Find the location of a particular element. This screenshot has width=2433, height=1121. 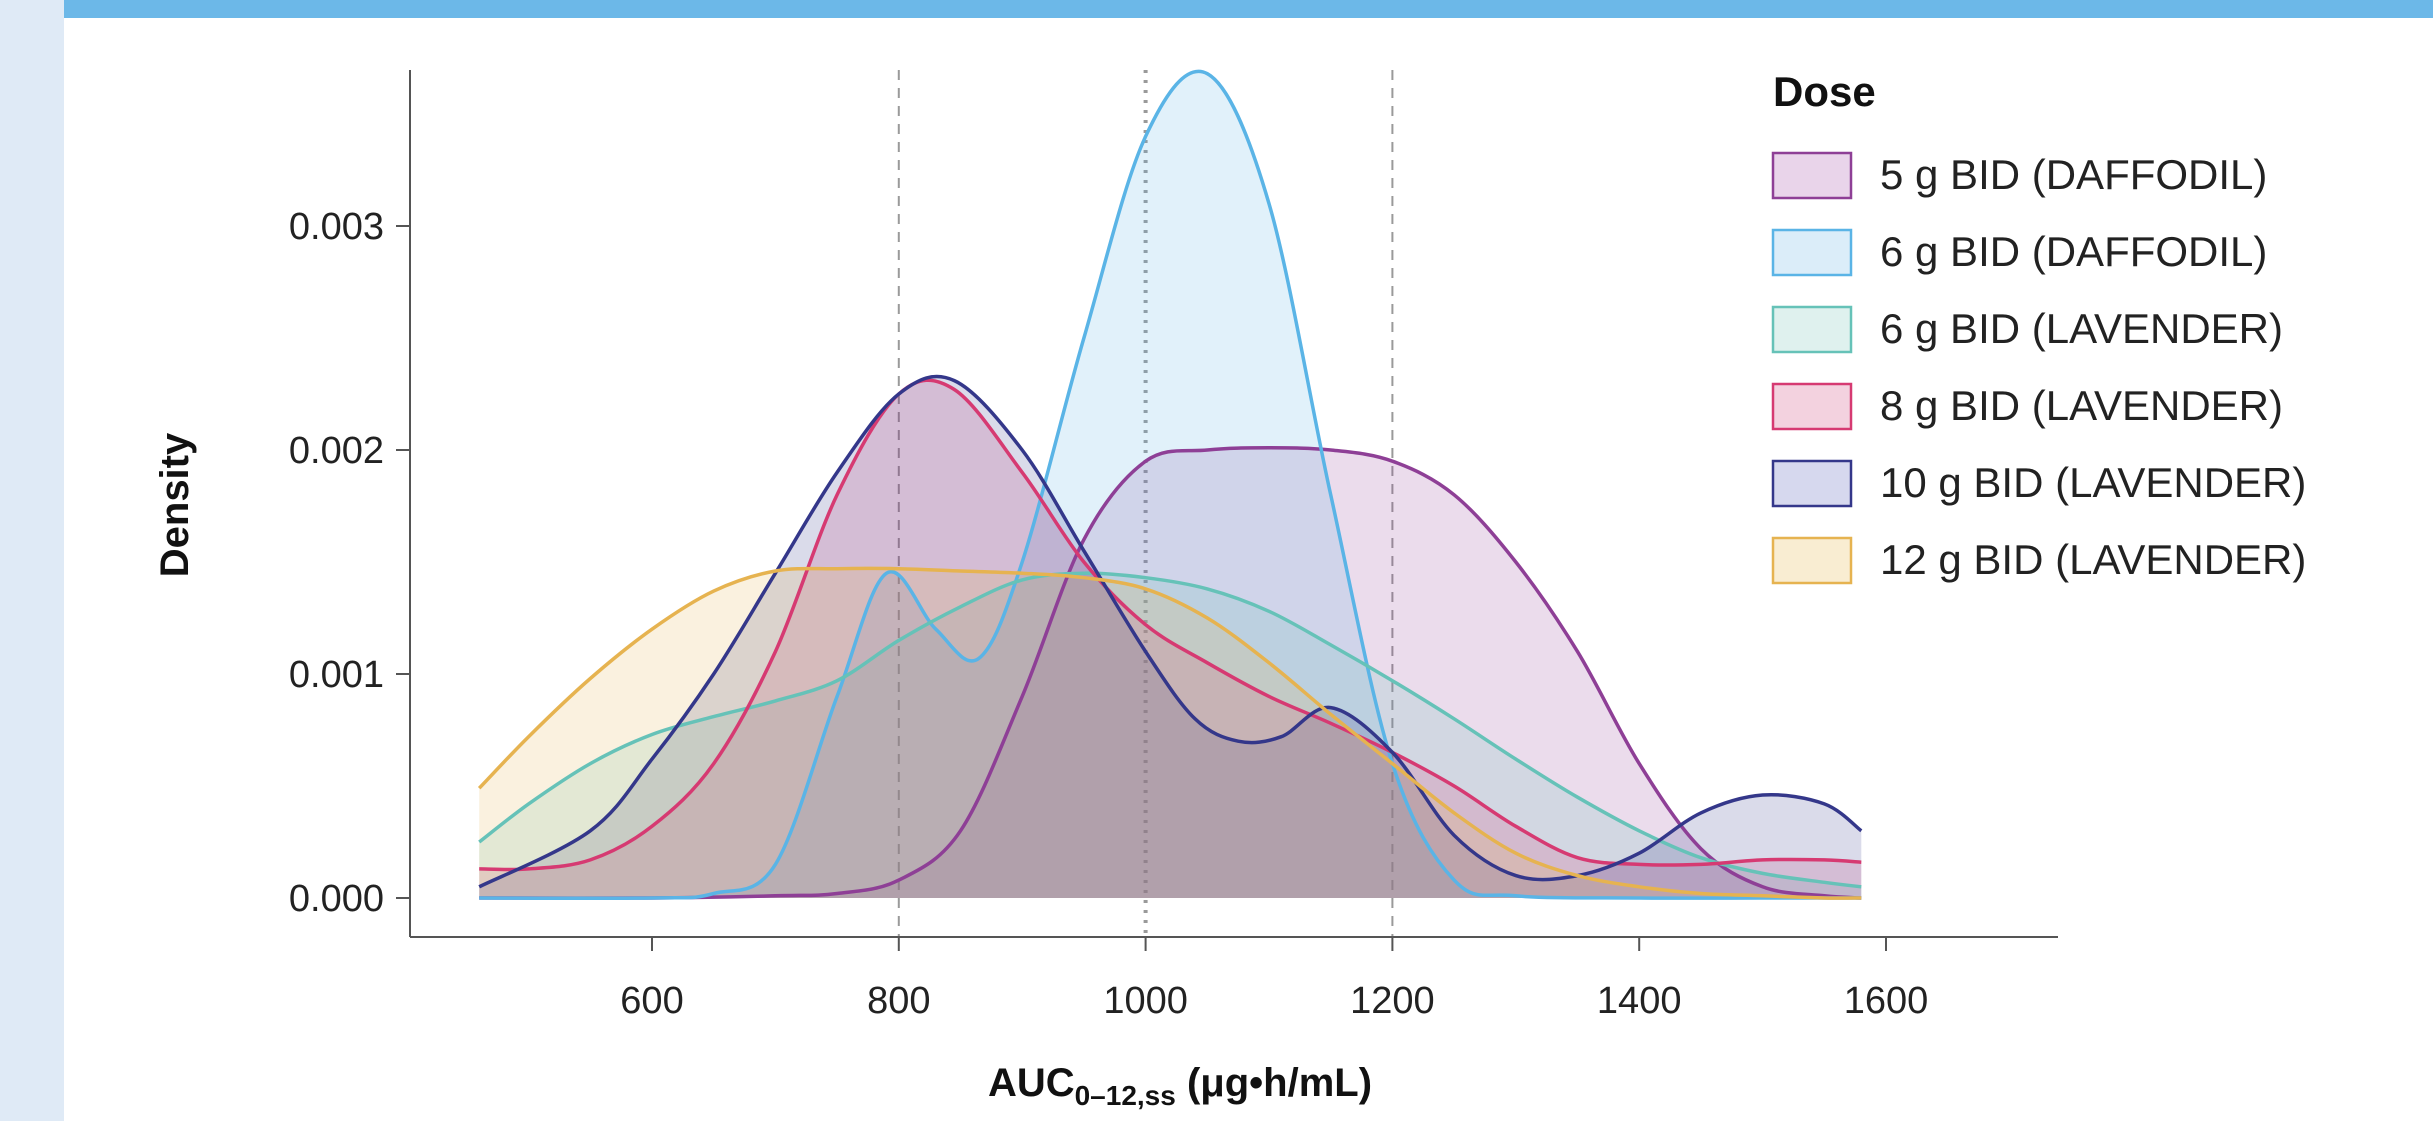

legend-label-6: 12 g BID (LAVENDER) is located at coordinates (2093, 559).